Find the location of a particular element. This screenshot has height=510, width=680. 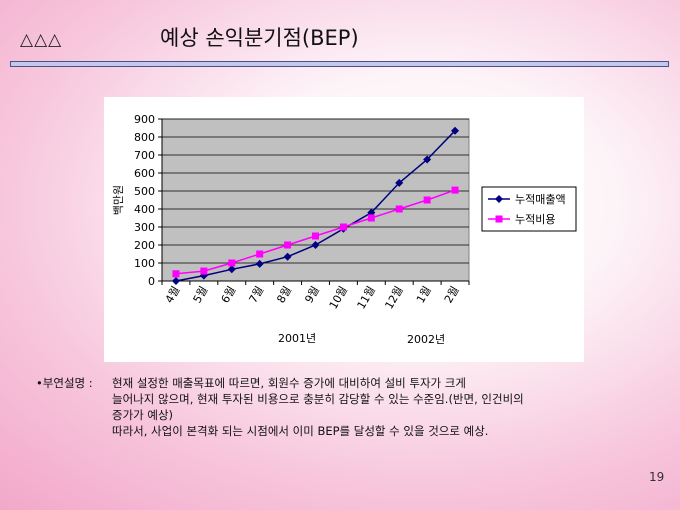

y-tick-label: 900 is located at coordinates (144, 119).